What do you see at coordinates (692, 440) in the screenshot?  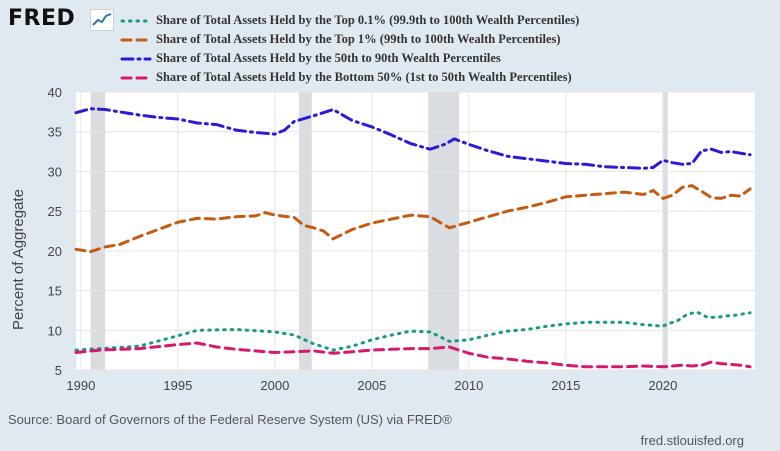 I see `site-link: fred.stlouisfed.org` at bounding box center [692, 440].